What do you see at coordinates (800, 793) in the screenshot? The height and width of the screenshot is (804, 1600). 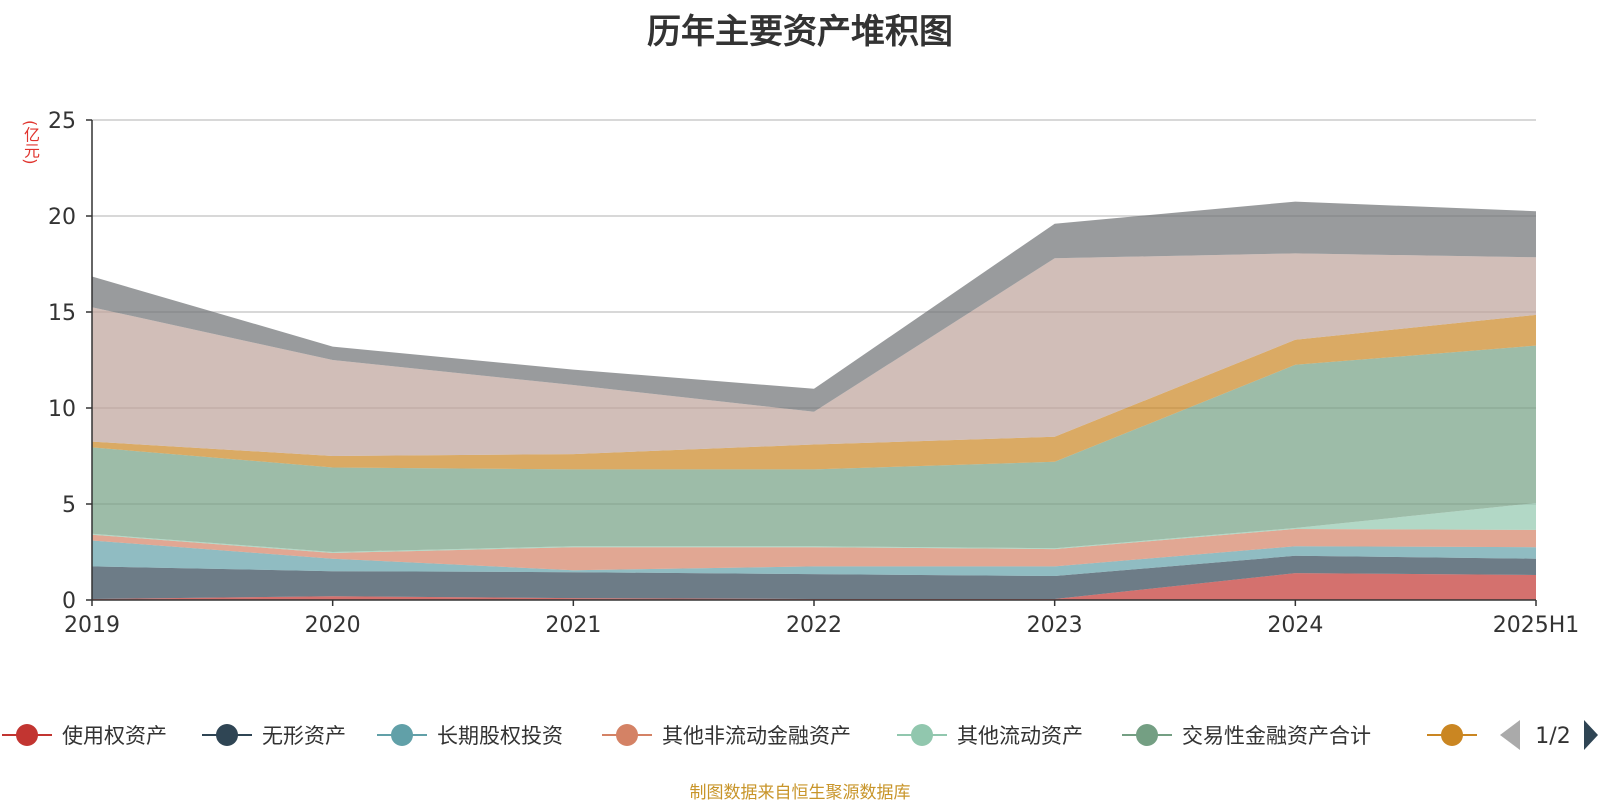 I see `source-note: 制图数据来自恒生聚源数据库` at bounding box center [800, 793].